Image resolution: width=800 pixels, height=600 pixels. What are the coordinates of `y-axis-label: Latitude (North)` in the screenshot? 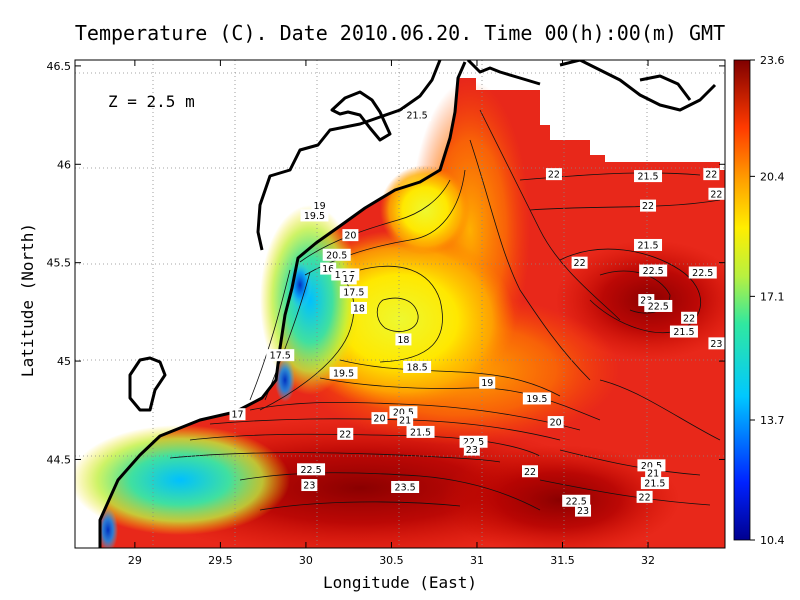 It's located at (27, 300).